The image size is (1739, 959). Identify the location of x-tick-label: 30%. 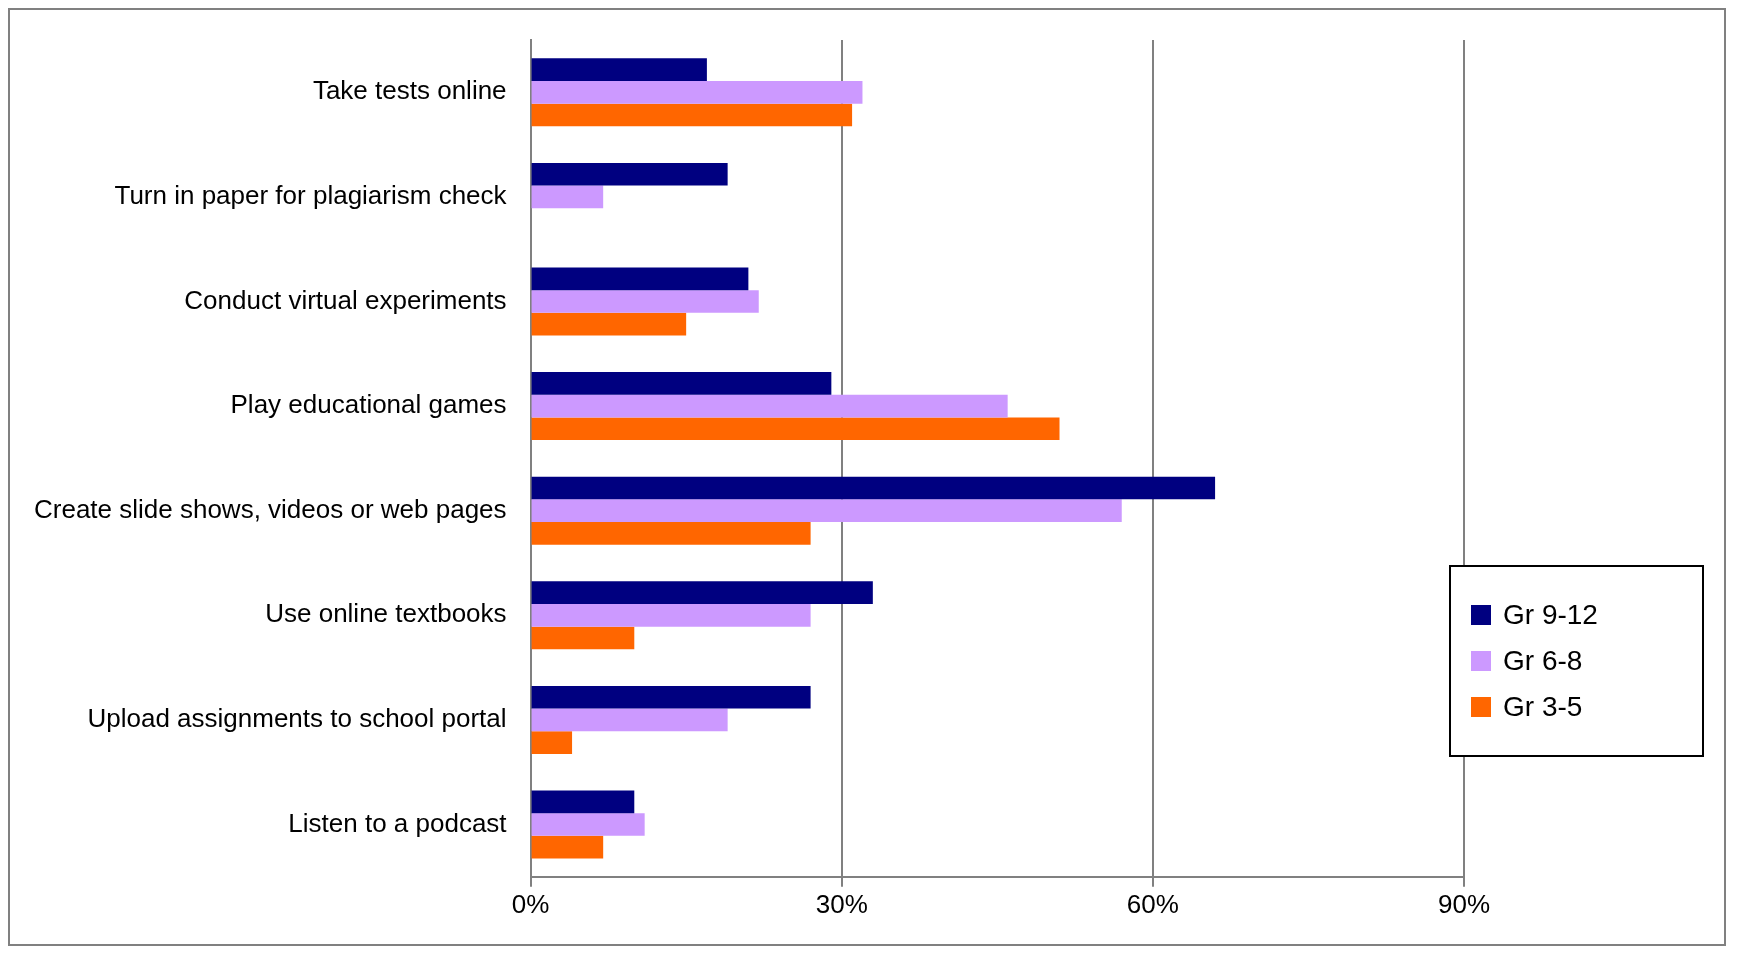
(841, 903).